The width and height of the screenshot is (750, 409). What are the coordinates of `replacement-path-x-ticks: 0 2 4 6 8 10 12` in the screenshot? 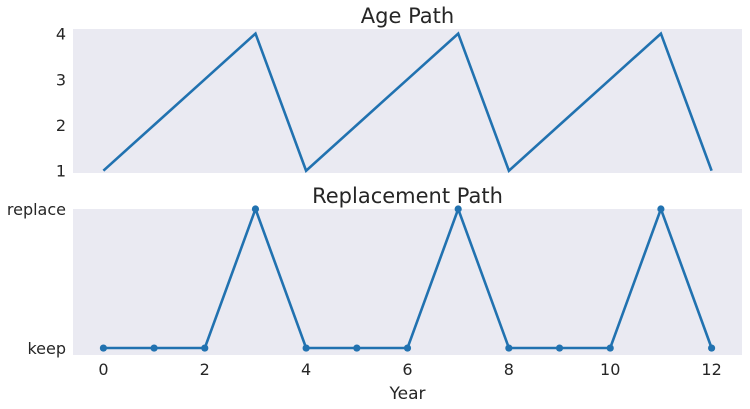 It's located at (409, 369).